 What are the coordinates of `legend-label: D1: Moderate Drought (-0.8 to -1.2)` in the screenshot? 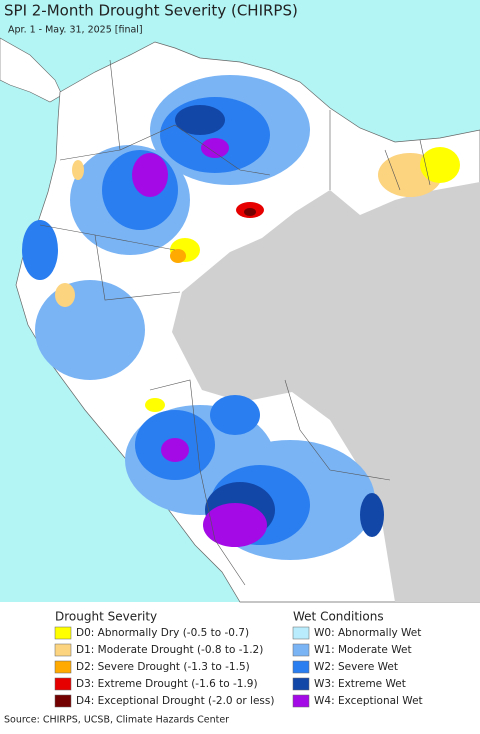 It's located at (169, 650).